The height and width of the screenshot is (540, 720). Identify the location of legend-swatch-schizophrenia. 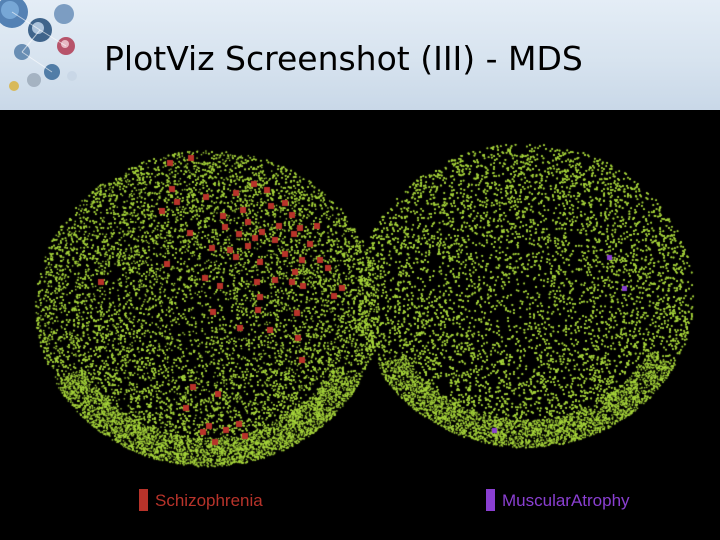
(143, 500).